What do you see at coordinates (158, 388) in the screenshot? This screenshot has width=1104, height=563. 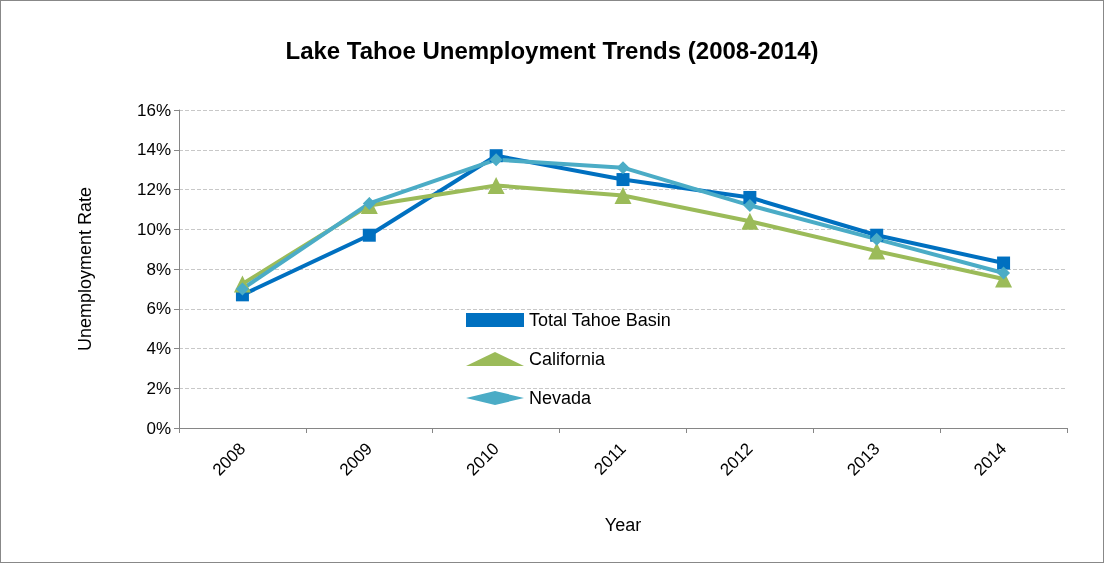 I see `y-tick-label: 2%` at bounding box center [158, 388].